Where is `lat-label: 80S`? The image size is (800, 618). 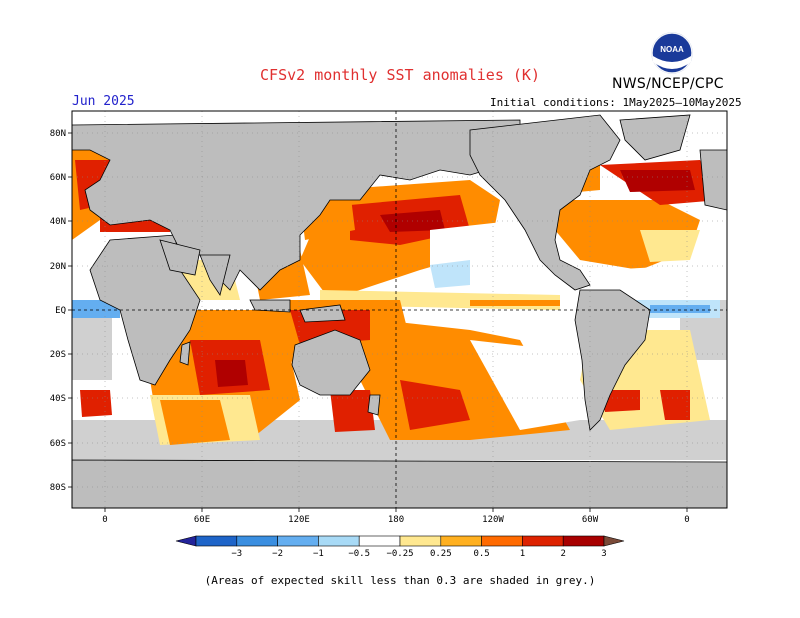
lat-label: 80S is located at coordinates (58, 488).